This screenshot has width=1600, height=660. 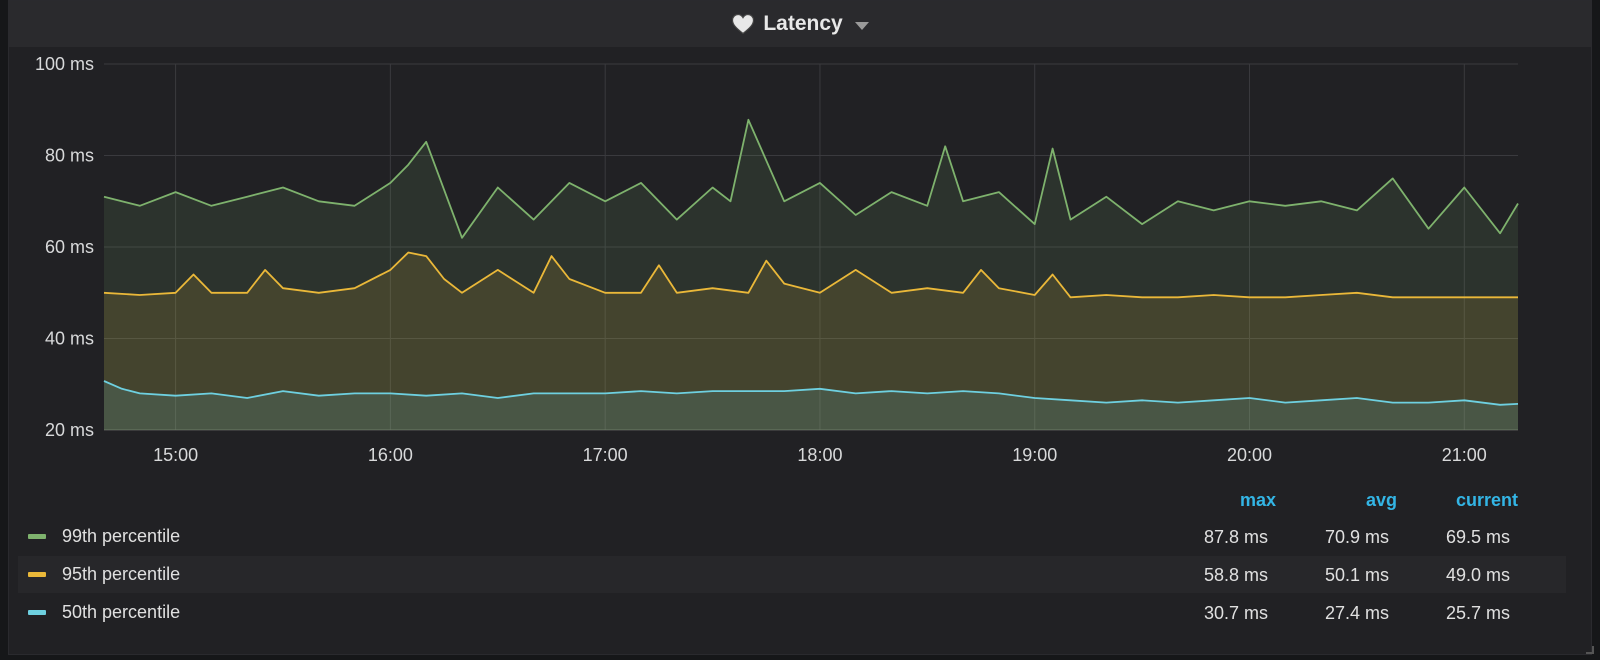 I want to click on legend-max-p95: 58.8 ms, so click(x=1235, y=575).